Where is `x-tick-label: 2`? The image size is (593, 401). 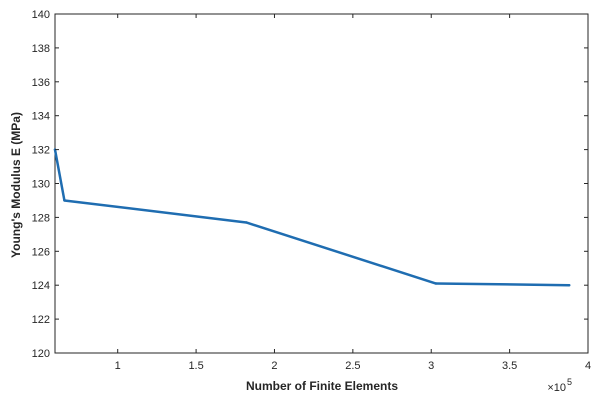
x-tick-label: 2 is located at coordinates (274, 366).